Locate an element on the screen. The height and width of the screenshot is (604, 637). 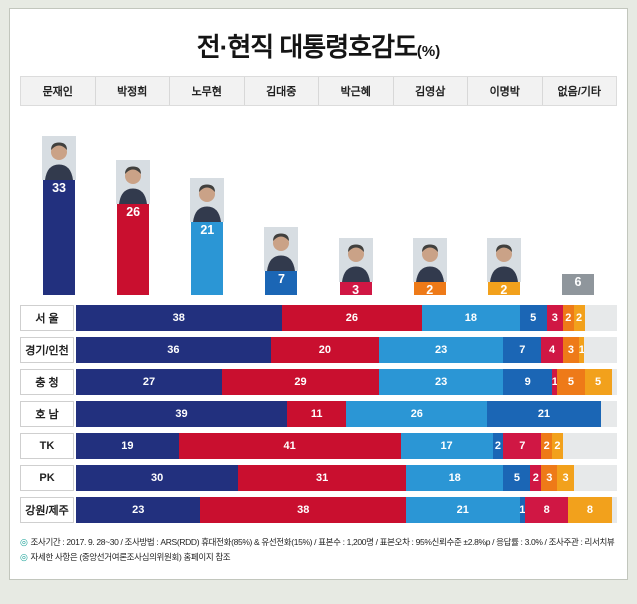
bar-none-etc: 6 is located at coordinates (577, 284).